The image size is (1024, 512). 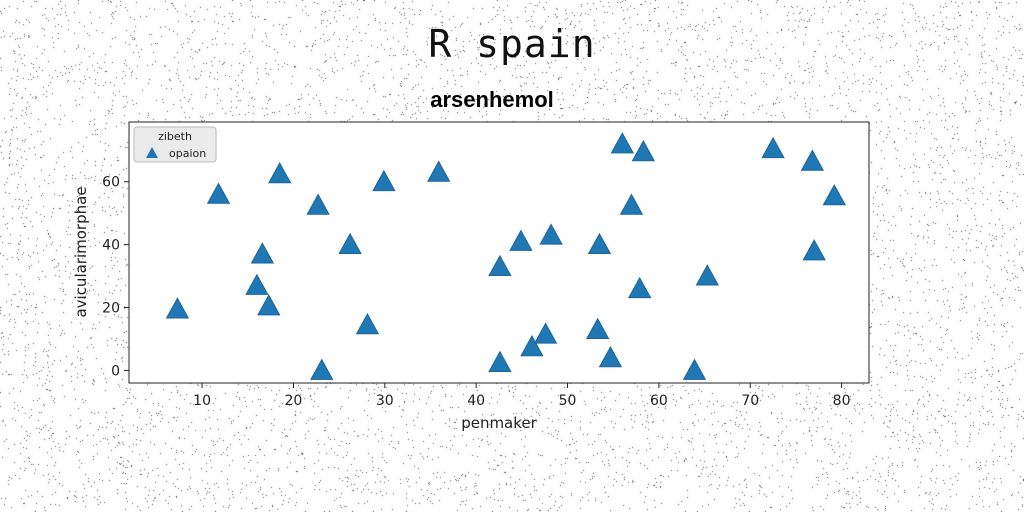 What do you see at coordinates (202, 401) in the screenshot?
I see `x-tick-label: 10` at bounding box center [202, 401].